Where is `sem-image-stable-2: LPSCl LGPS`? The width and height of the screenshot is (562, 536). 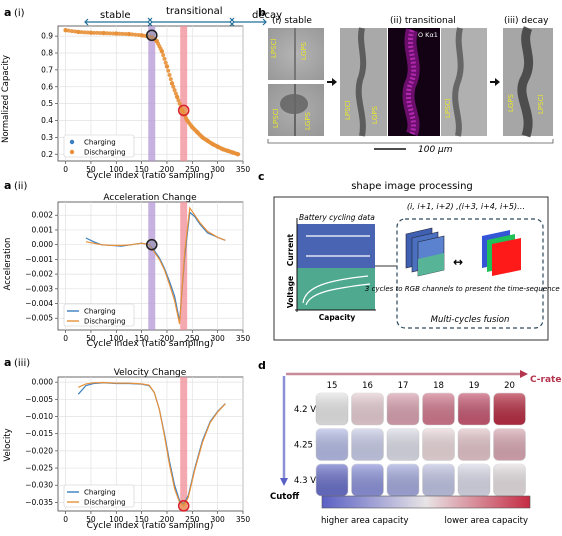 sem-image-stable-2: LPSCl LGPS is located at coordinates (296, 110).